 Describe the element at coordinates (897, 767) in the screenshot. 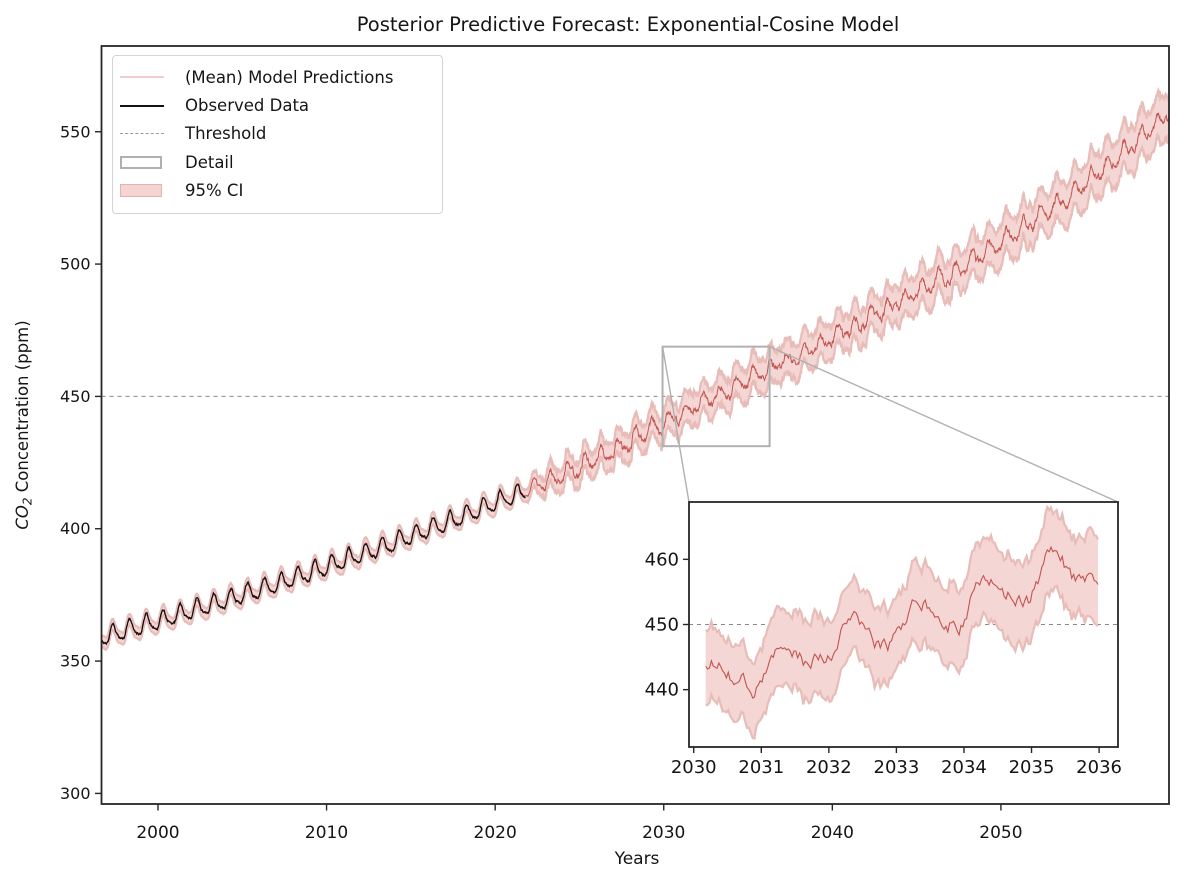

I see `inset-x-tick-label: 2033` at that location.